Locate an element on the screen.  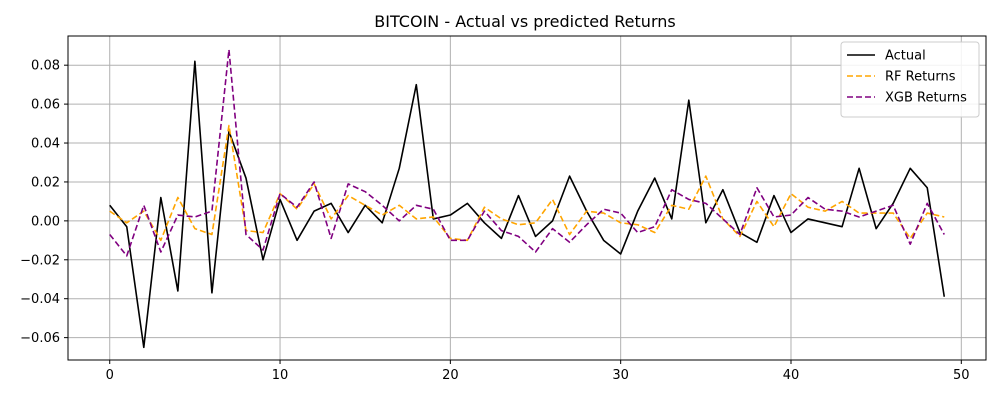
y-tick-label: 0.06 is located at coordinates (45, 105).